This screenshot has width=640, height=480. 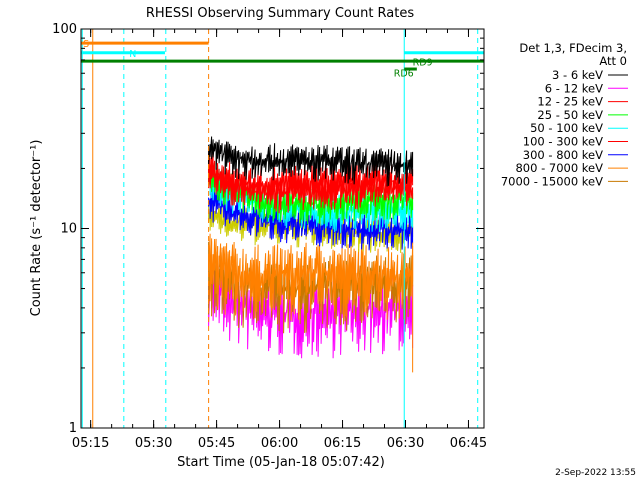 I want to click on chart-title: RHESSI Observing Summary Count Rates, so click(x=280, y=13).